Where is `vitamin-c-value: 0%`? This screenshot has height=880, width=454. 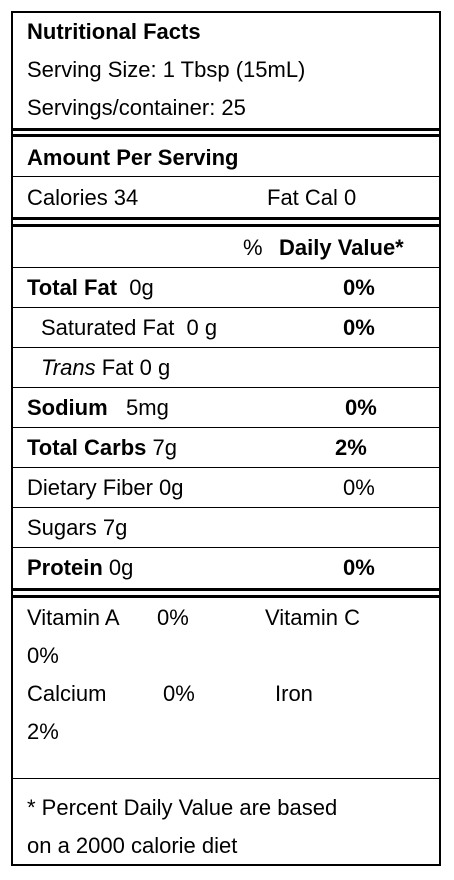 vitamin-c-value: 0% is located at coordinates (43, 655).